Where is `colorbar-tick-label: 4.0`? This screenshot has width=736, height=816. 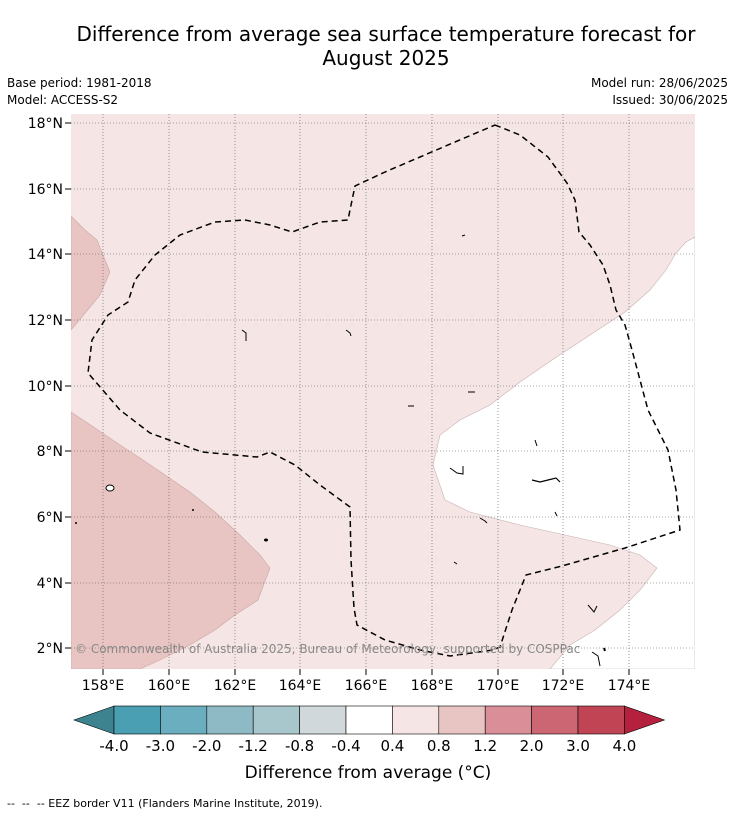 colorbar-tick-label: 4.0 is located at coordinates (624, 746).